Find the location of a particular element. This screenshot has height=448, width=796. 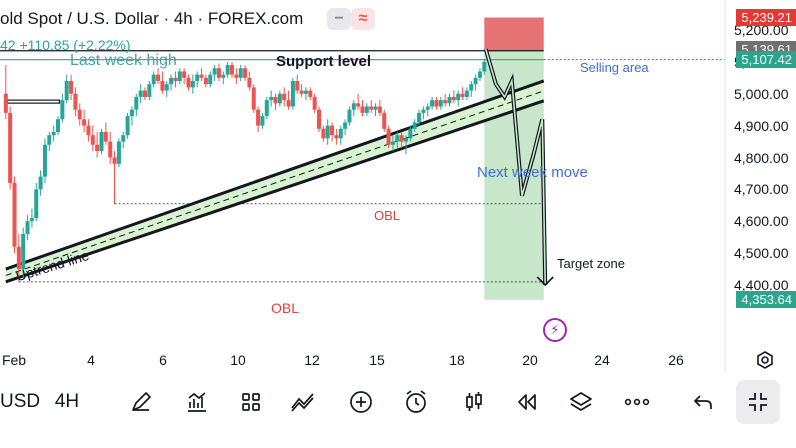

symbol-title: old Spot / U.S. Dollar · 4h · FOREX.com is located at coordinates (152, 18).